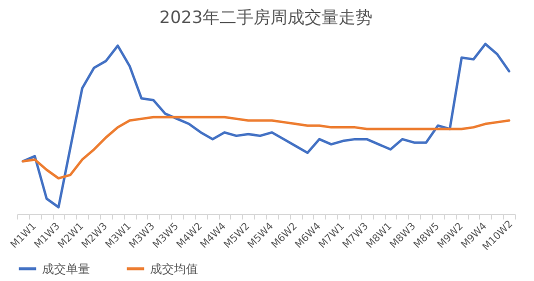  What do you see at coordinates (266, 18) in the screenshot?
I see `chart-title: 2023年二手房周成交量走势` at bounding box center [266, 18].